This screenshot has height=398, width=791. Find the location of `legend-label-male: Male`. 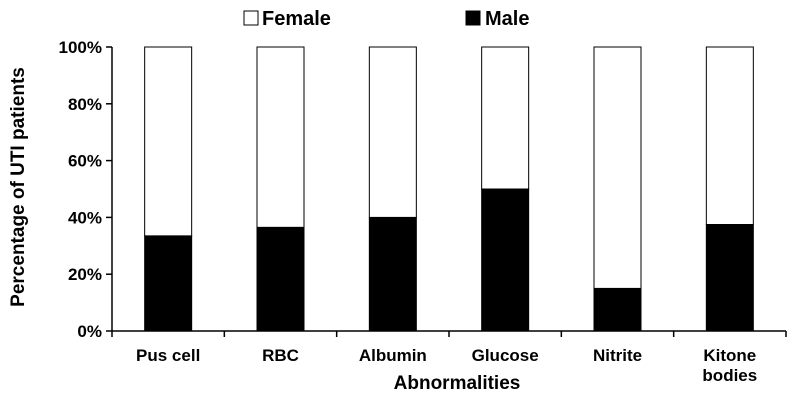

legend-label-male: Male is located at coordinates (507, 19).